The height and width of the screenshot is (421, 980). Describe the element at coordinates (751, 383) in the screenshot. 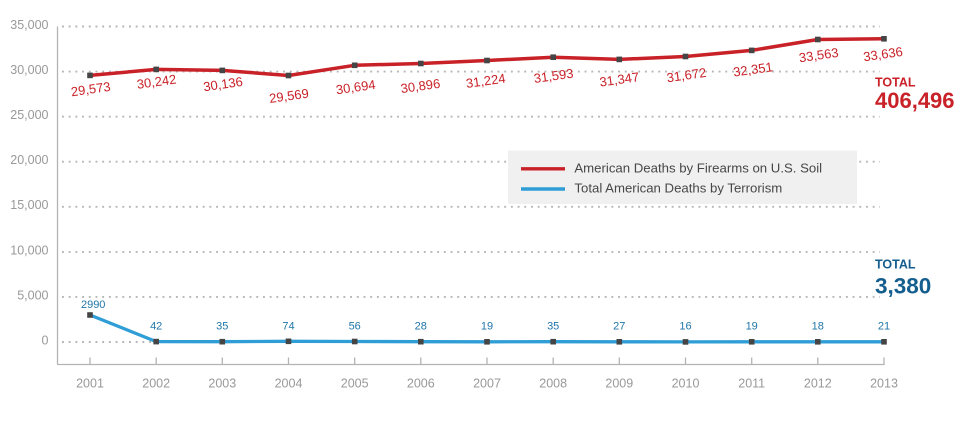

I see `svg-text: 2011` at that location.